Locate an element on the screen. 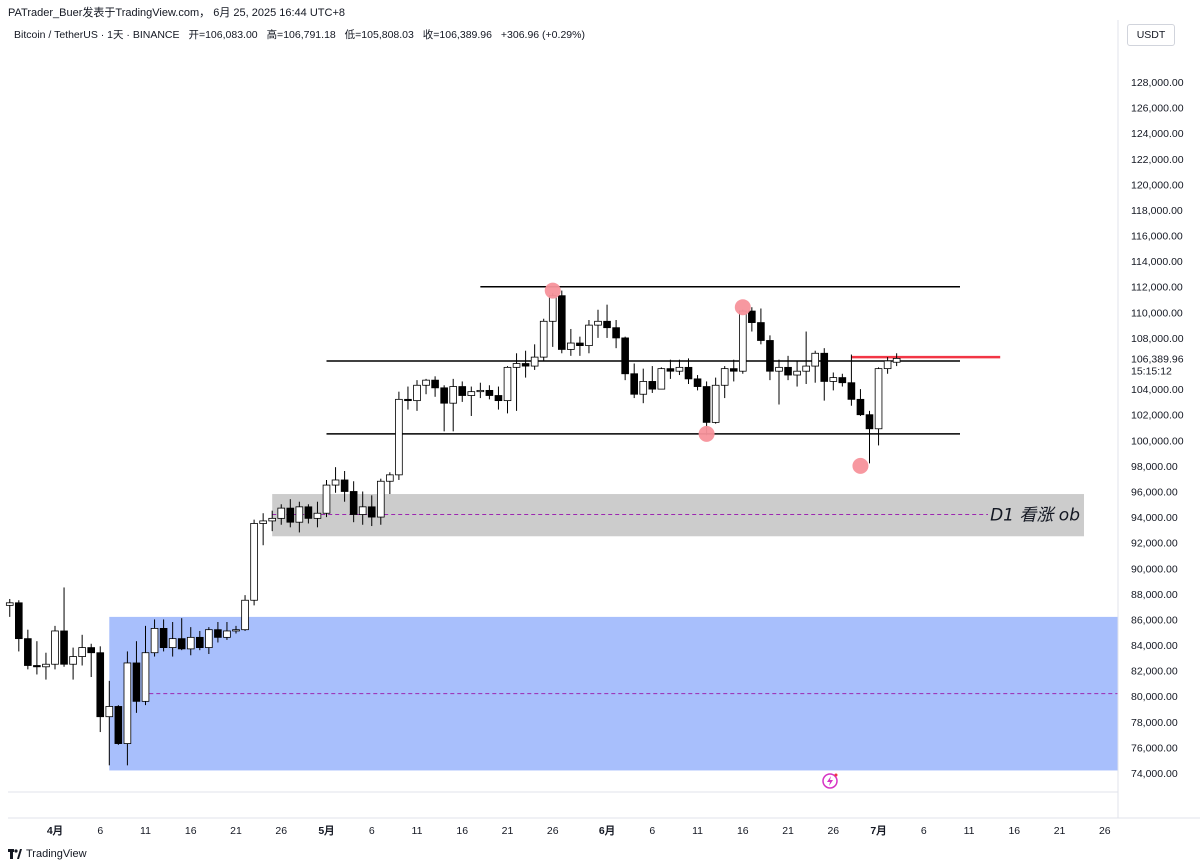 The image size is (1200, 868). price-tick-label: 112,000.00 is located at coordinates (1157, 288).